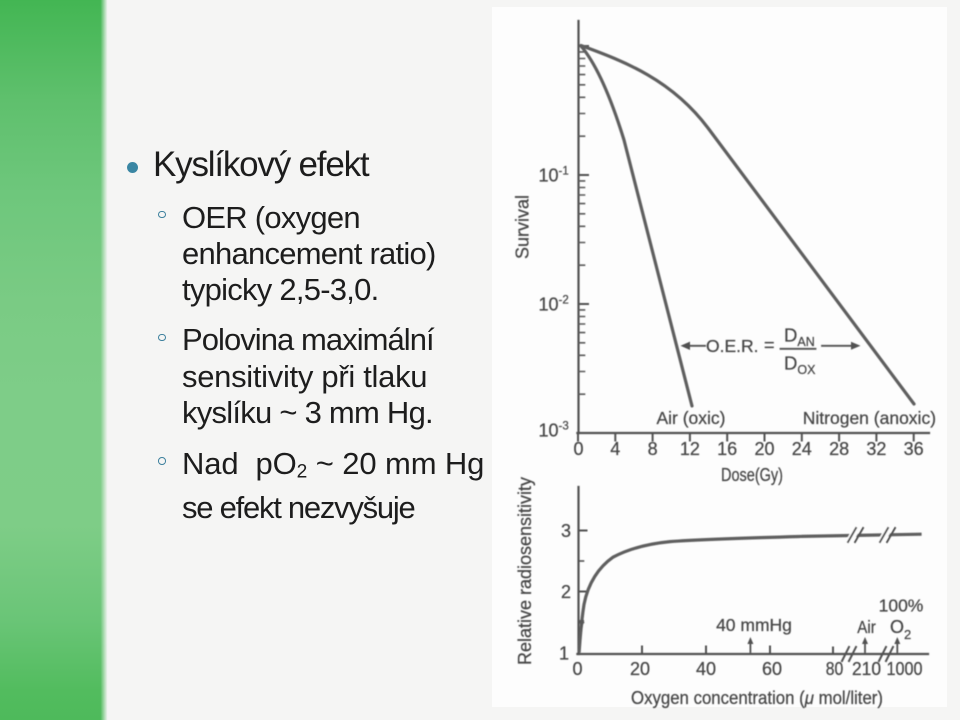 This screenshot has height=720, width=960. Describe the element at coordinates (772, 669) in the screenshot. I see `svg-text: 60` at that location.